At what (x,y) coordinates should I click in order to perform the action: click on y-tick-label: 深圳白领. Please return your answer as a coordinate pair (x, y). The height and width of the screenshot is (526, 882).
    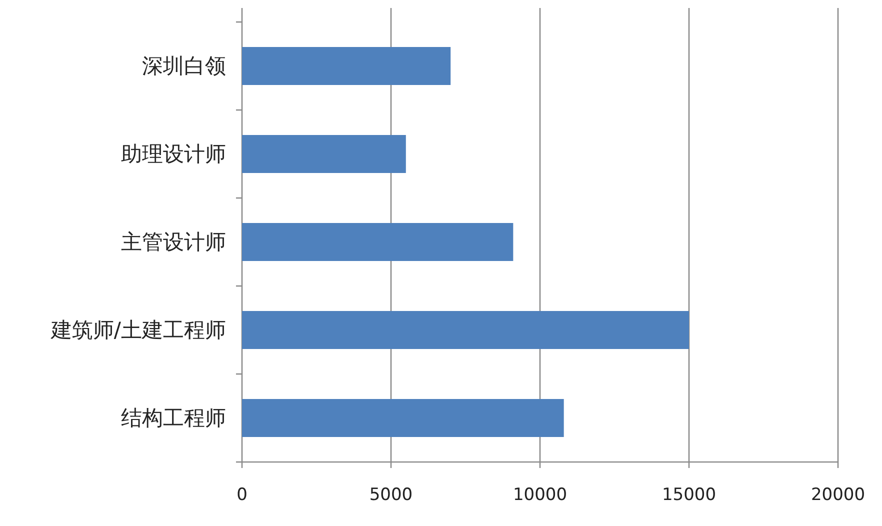
    Looking at the image, I should click on (184, 66).